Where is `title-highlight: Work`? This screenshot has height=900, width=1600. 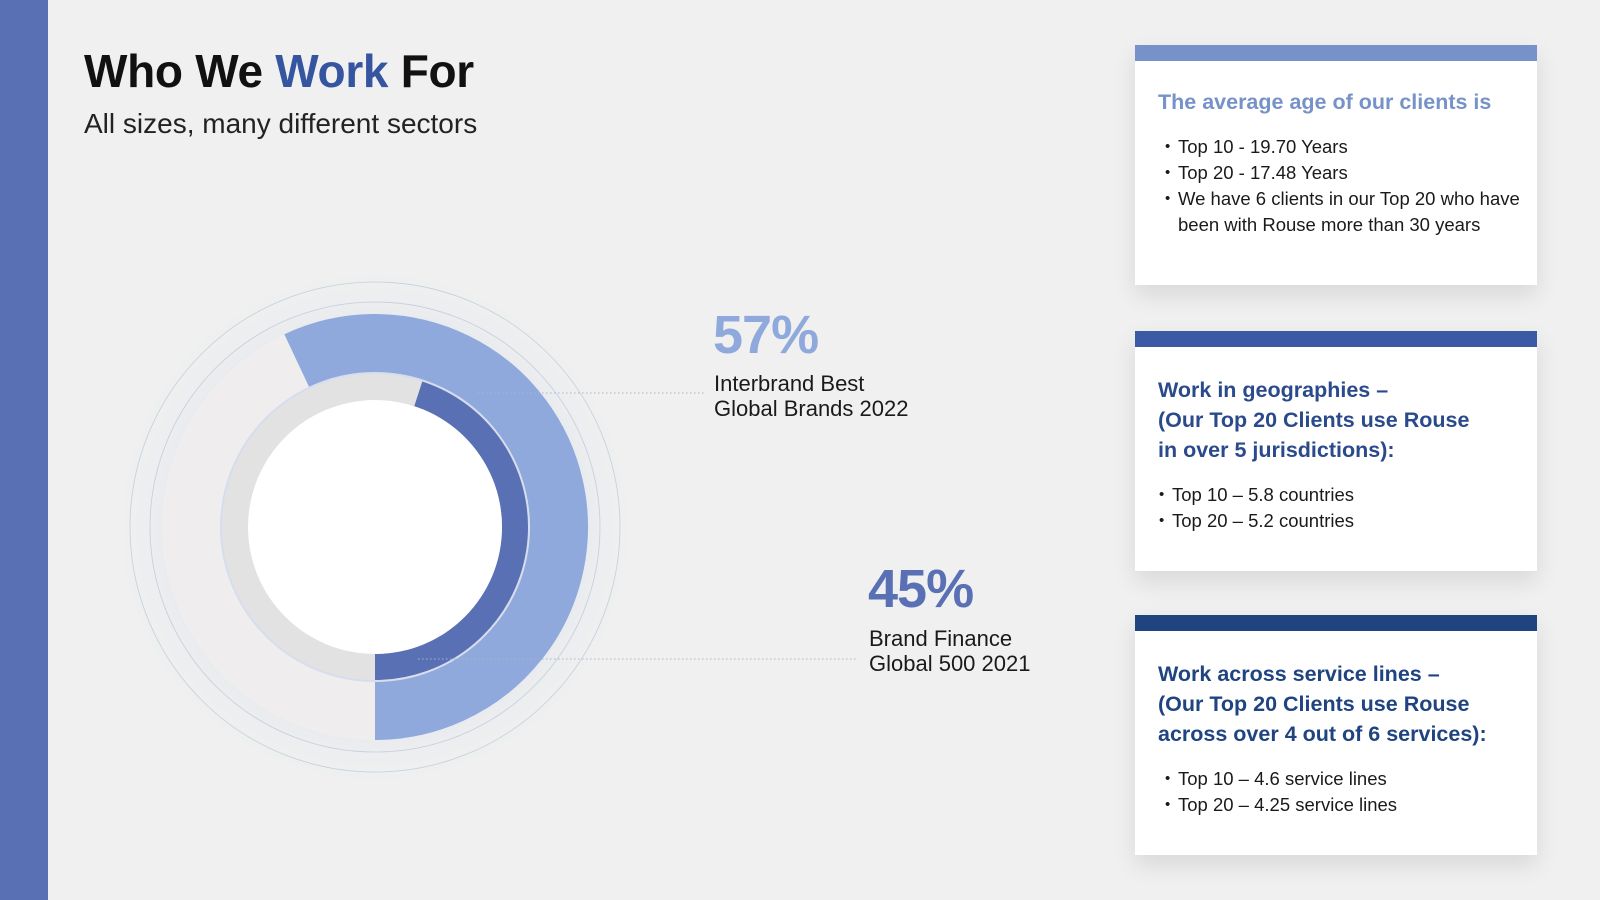 title-highlight: Work is located at coordinates (332, 71).